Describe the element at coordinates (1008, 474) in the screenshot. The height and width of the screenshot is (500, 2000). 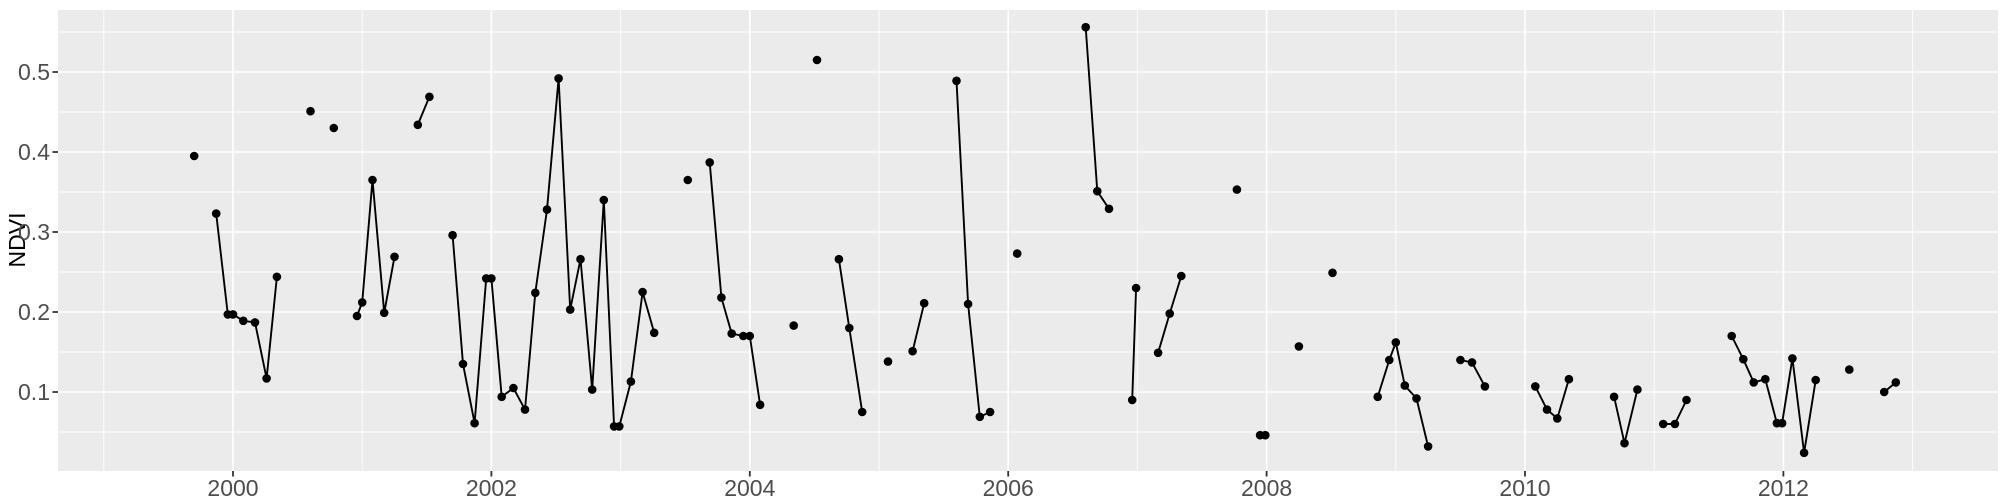
I see `x-axis-ticks` at that location.